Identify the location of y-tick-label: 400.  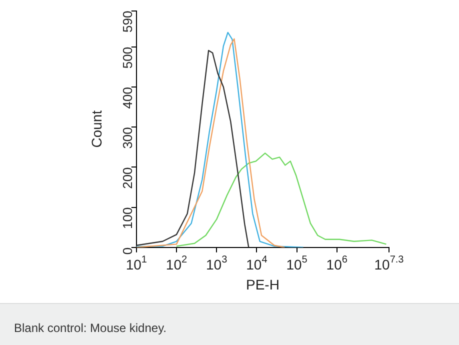
(127, 97).